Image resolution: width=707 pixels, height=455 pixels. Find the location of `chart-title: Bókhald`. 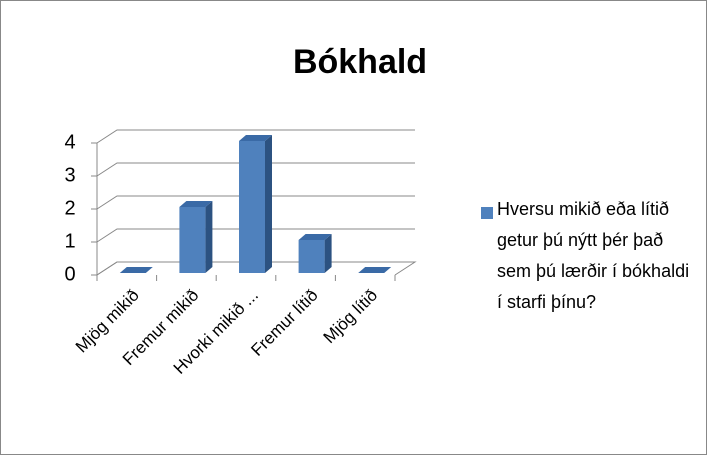

chart-title: Bókhald is located at coordinates (360, 62).